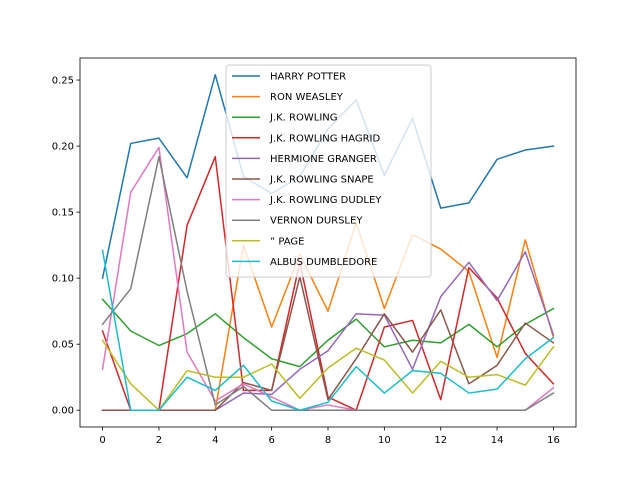  Describe the element at coordinates (323, 159) in the screenshot. I see `legend-label-4: HERMIONE GRANGER` at that location.